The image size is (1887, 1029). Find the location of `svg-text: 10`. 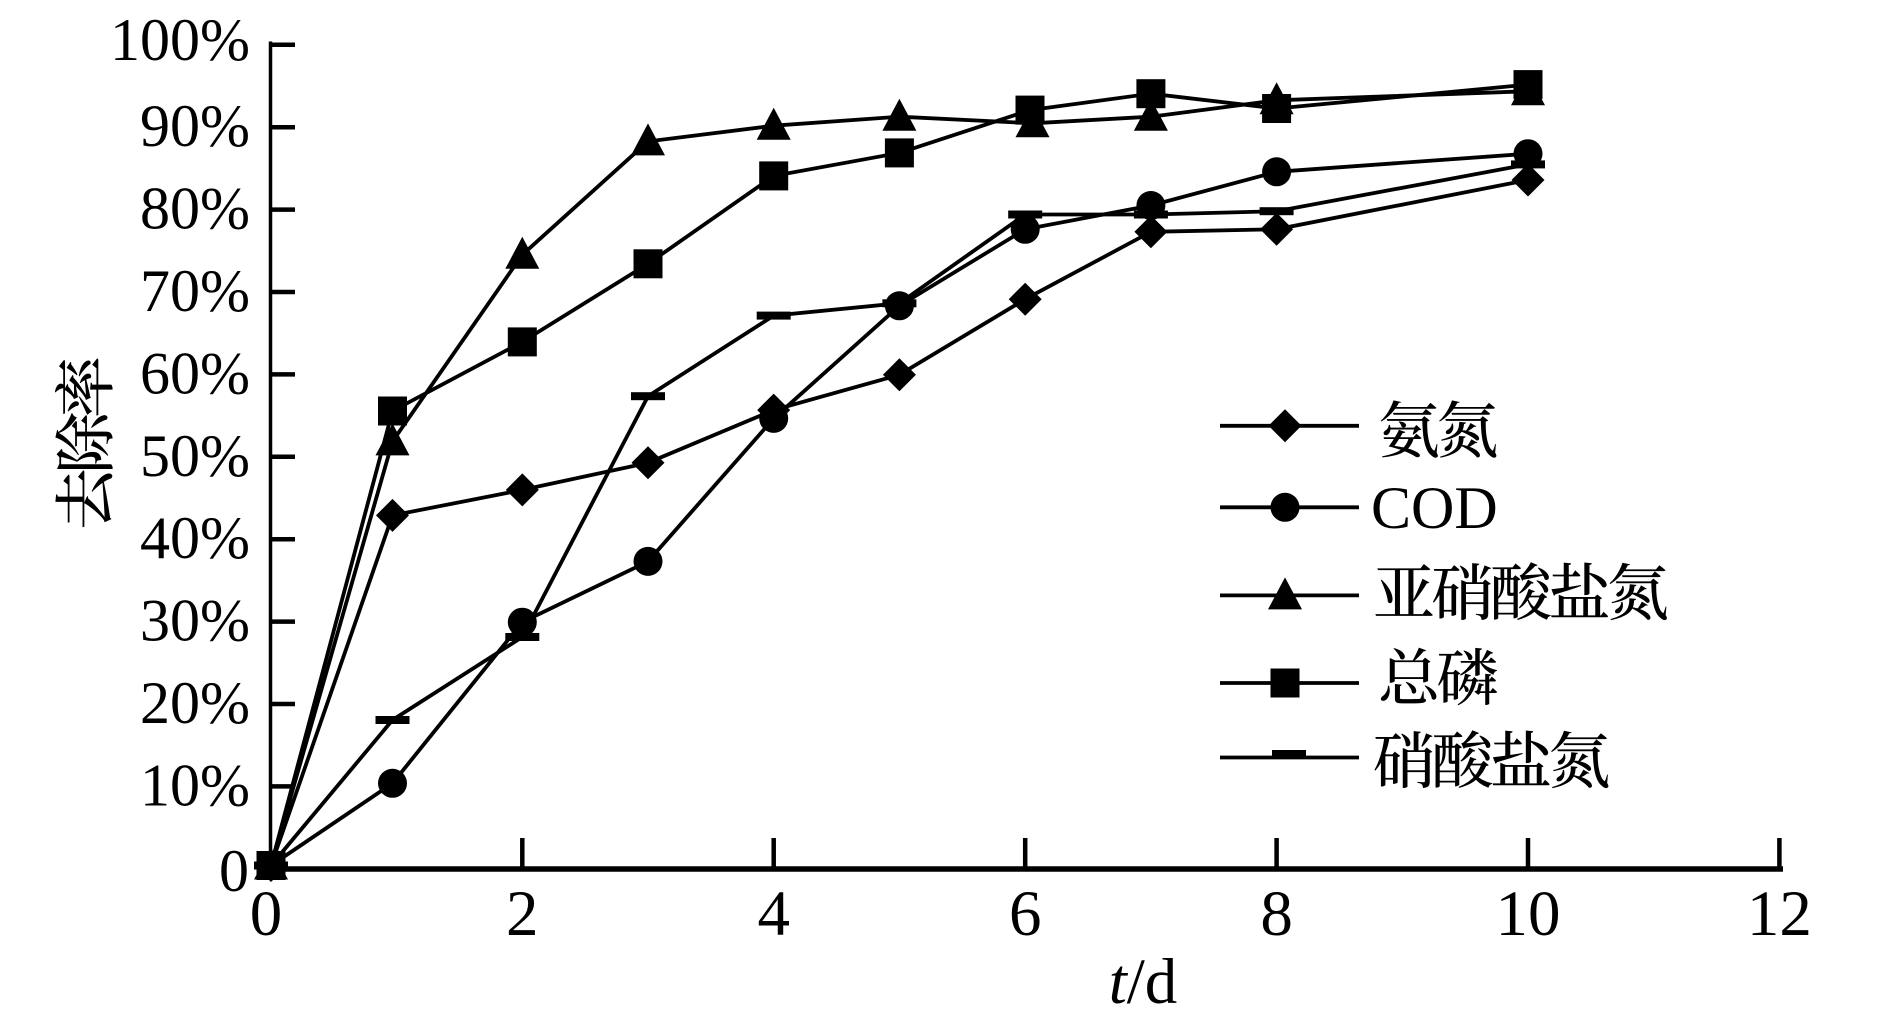

svg-text: 10 is located at coordinates (1528, 914).